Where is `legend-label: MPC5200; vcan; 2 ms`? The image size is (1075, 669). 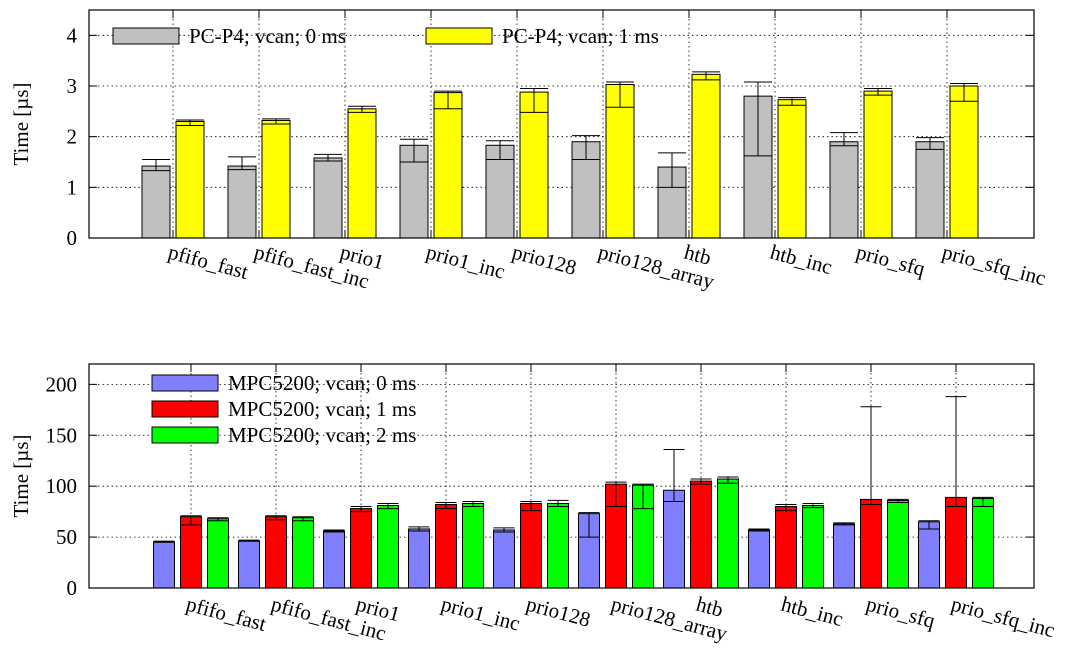
legend-label: MPC5200; vcan; 2 ms is located at coordinates (322, 435).